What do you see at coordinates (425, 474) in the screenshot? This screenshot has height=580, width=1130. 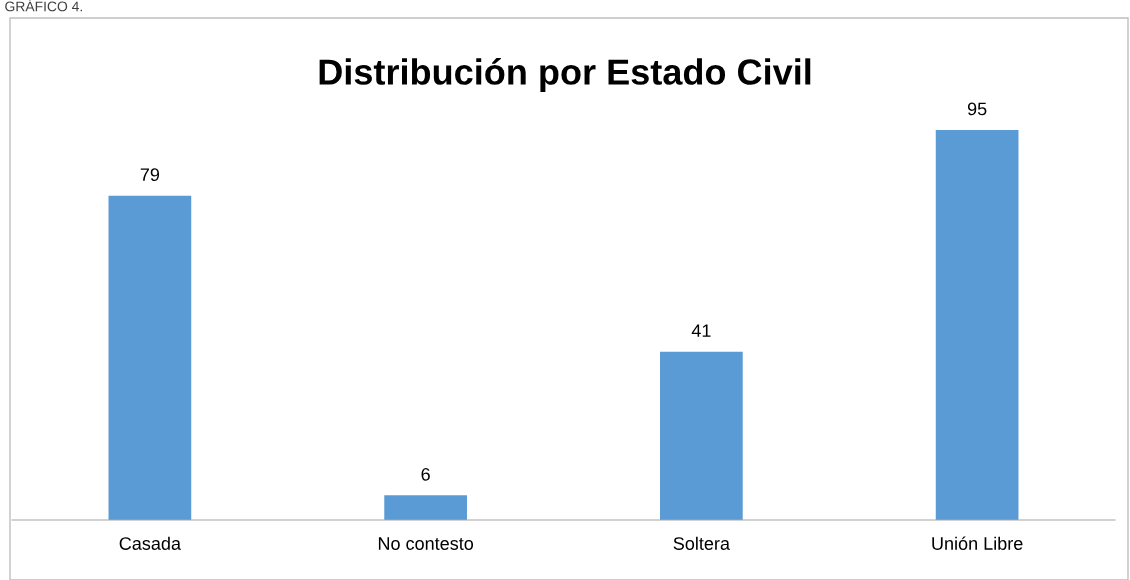 I see `data-label: 6` at bounding box center [425, 474].